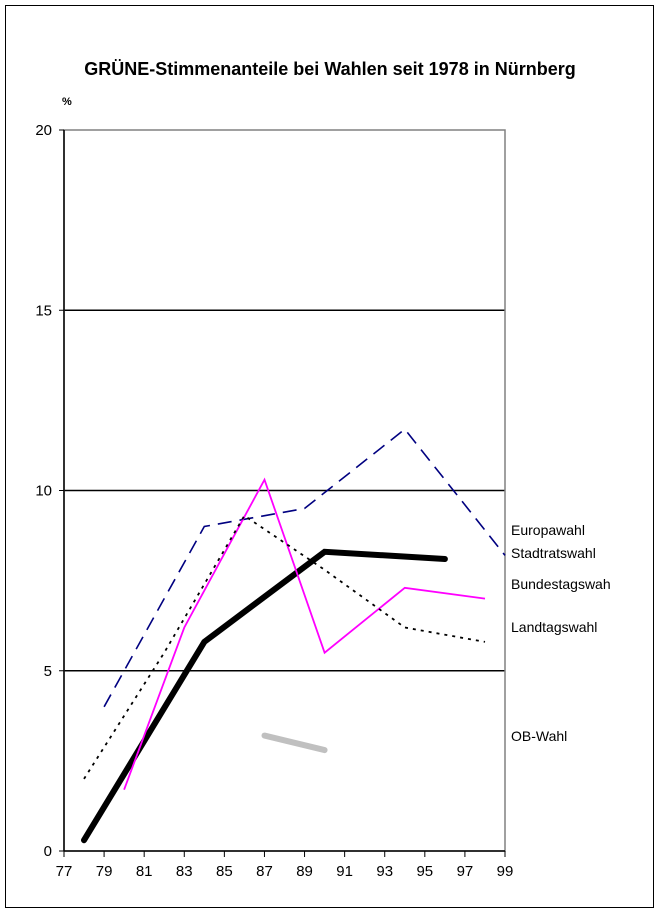  I want to click on y-tick-labels: 0 5 10 15 20, so click(49, 491).